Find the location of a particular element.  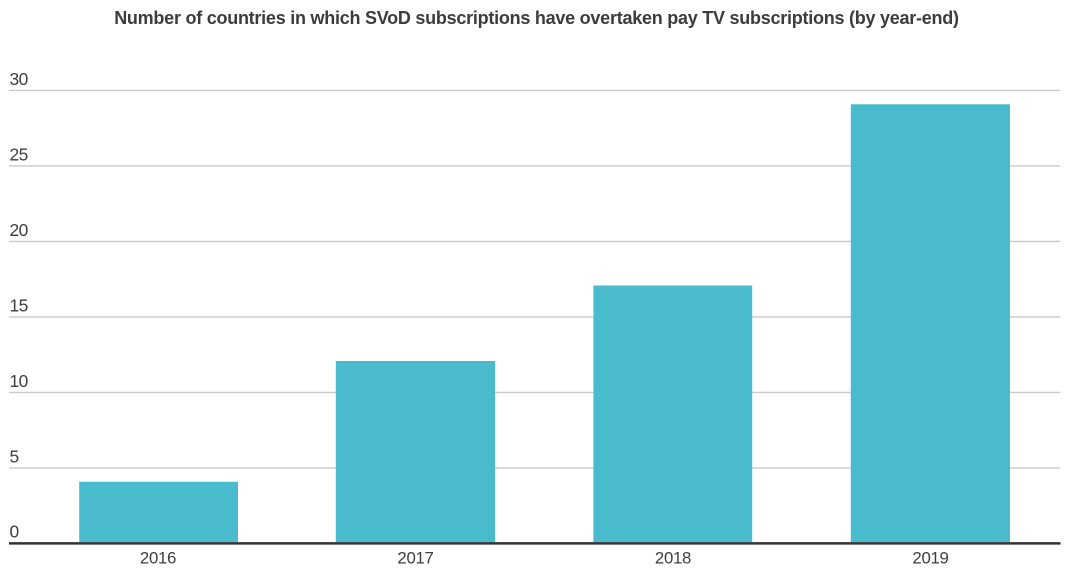

svg-text: 0 is located at coordinates (14, 532).